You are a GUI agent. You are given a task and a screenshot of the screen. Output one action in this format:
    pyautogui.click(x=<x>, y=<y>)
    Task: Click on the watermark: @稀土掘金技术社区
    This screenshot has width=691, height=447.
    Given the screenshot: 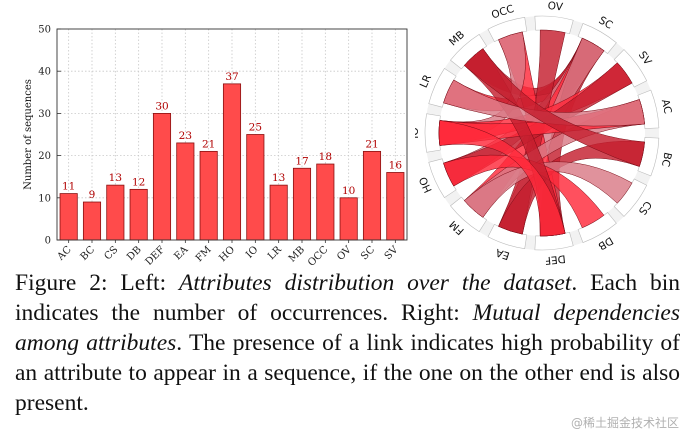 What is the action you would take?
    pyautogui.click(x=624, y=423)
    